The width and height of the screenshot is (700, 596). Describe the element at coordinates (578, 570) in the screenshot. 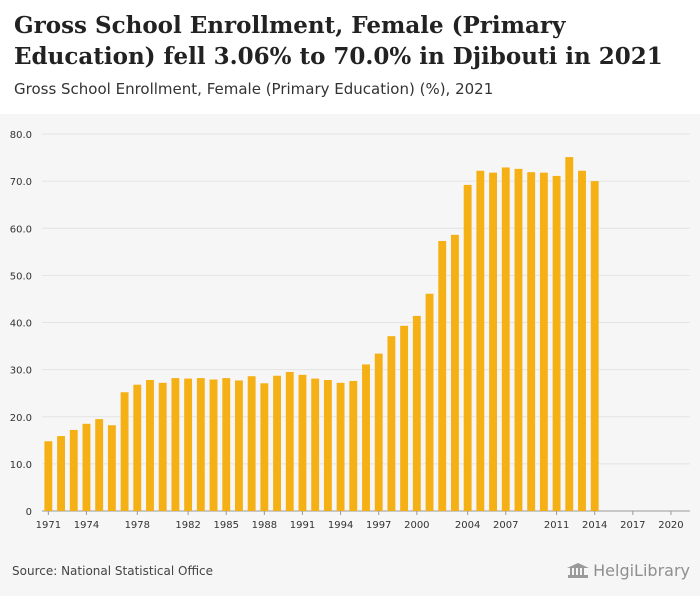

I see `library-icon` at that location.